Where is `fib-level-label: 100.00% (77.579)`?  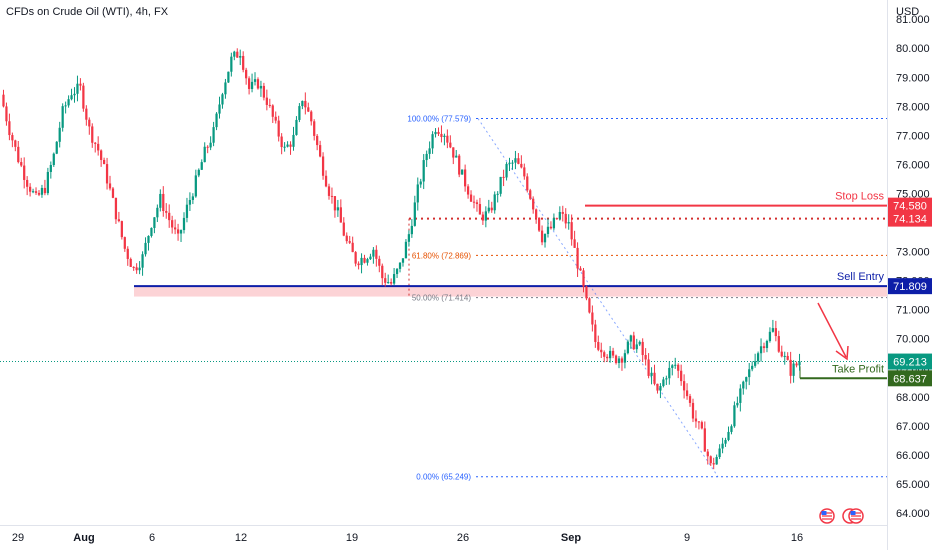
fib-level-label: 100.00% (77.579) is located at coordinates (439, 119).